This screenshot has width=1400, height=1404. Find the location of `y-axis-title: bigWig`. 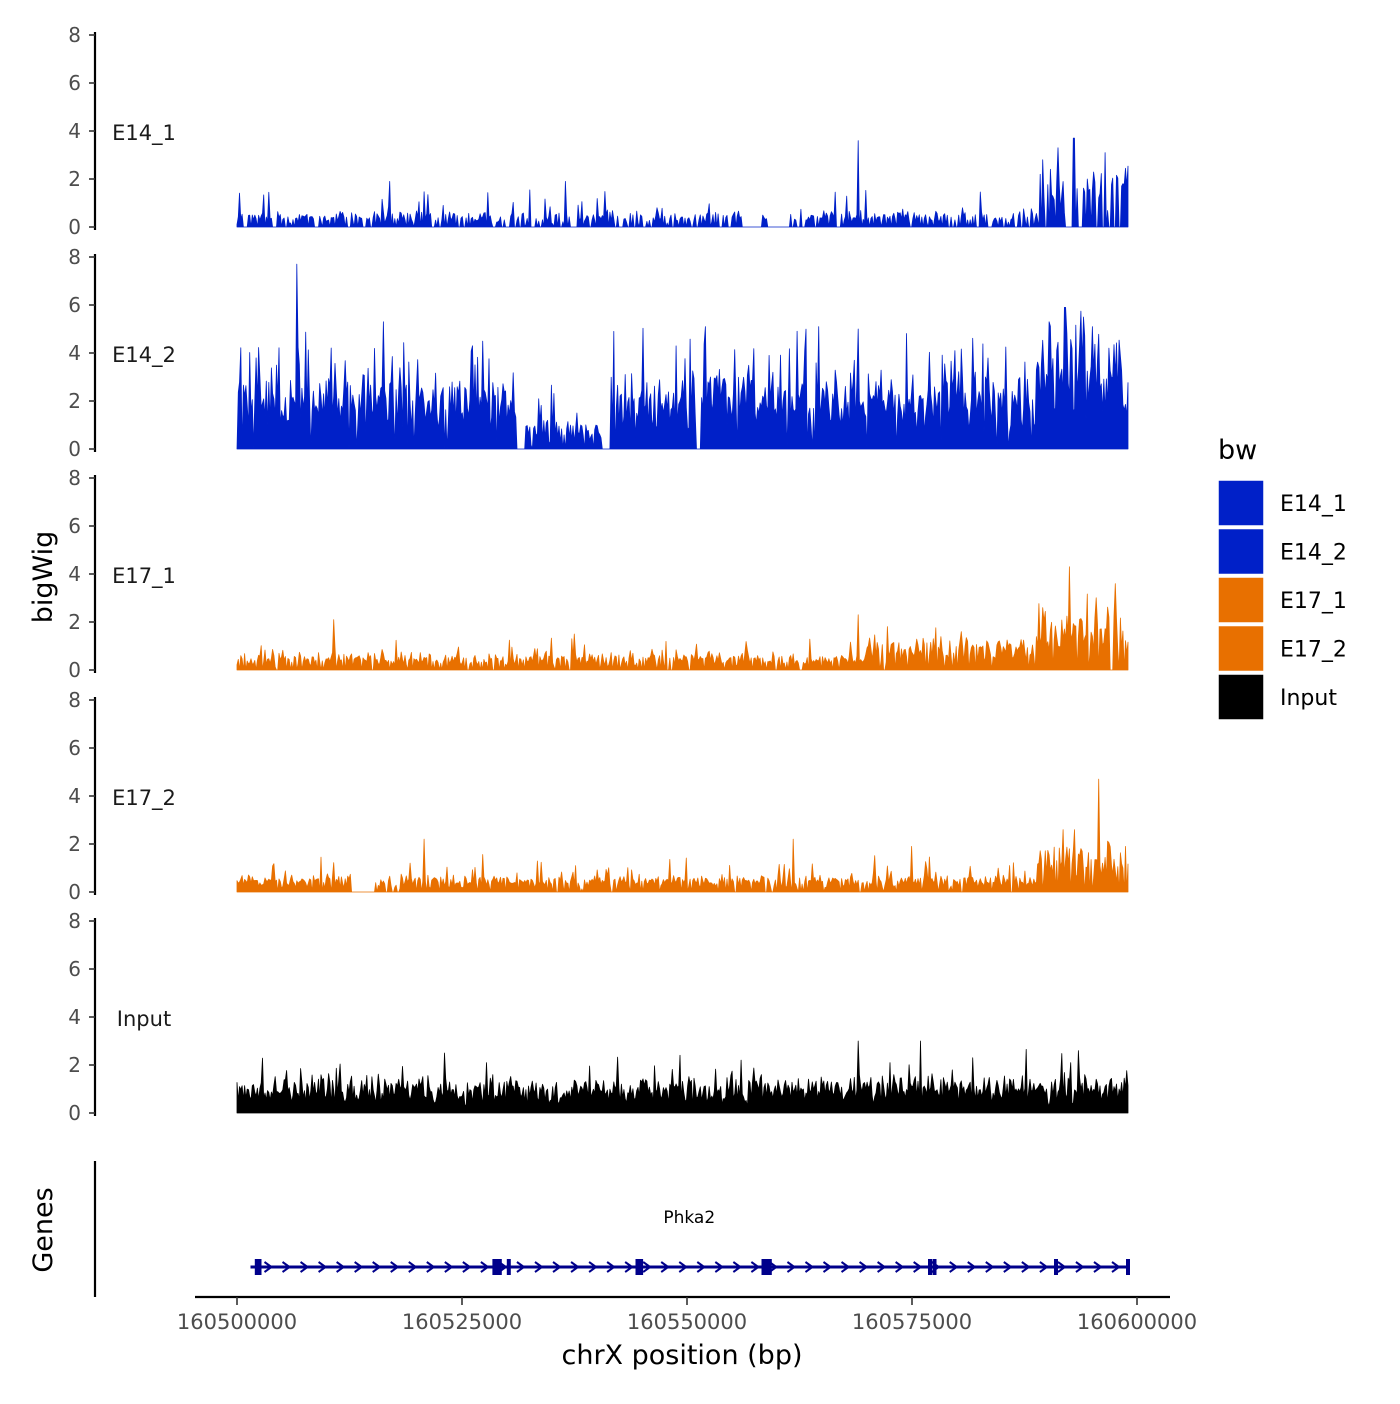

y-axis-title: bigWig is located at coordinates (43, 577).